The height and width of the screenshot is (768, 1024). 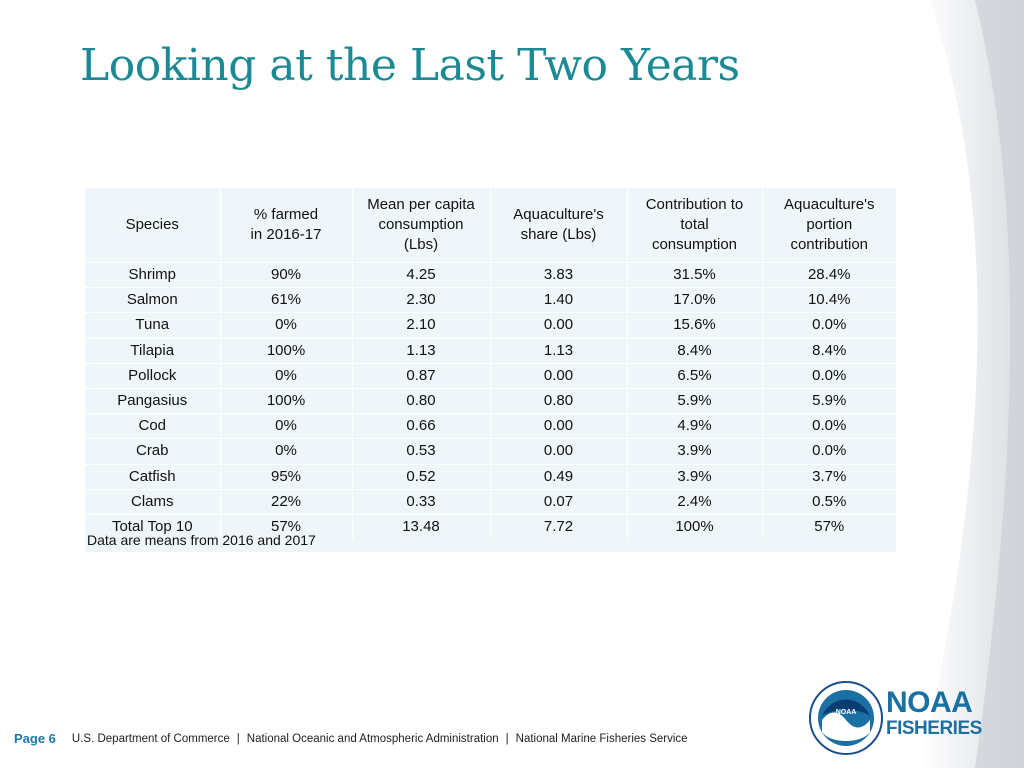 What do you see at coordinates (153, 451) in the screenshot?
I see `cell-species: Crab` at bounding box center [153, 451].